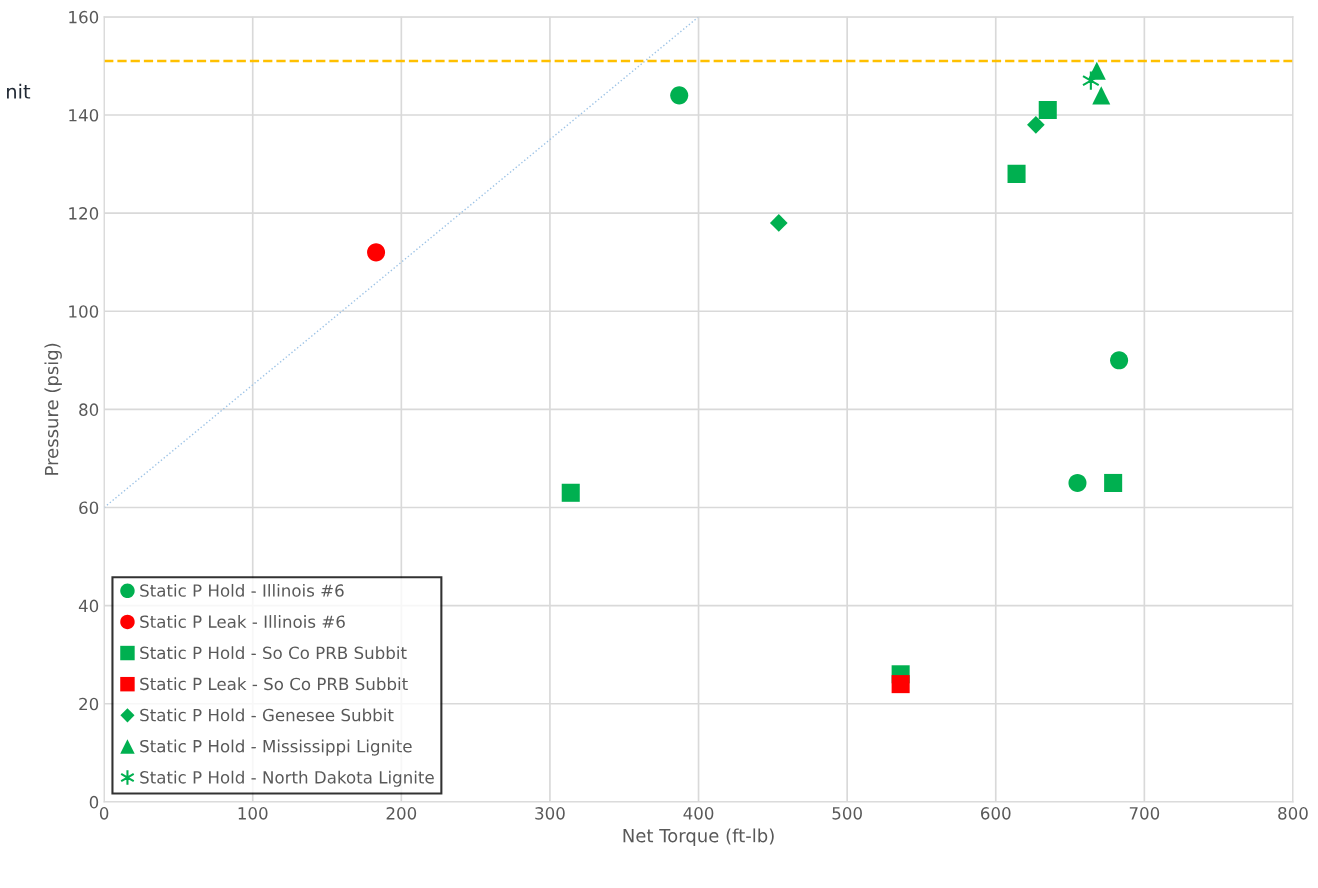  Describe the element at coordinates (242, 590) in the screenshot. I see `legend-label: Static P Hold - Illinois #6` at that location.